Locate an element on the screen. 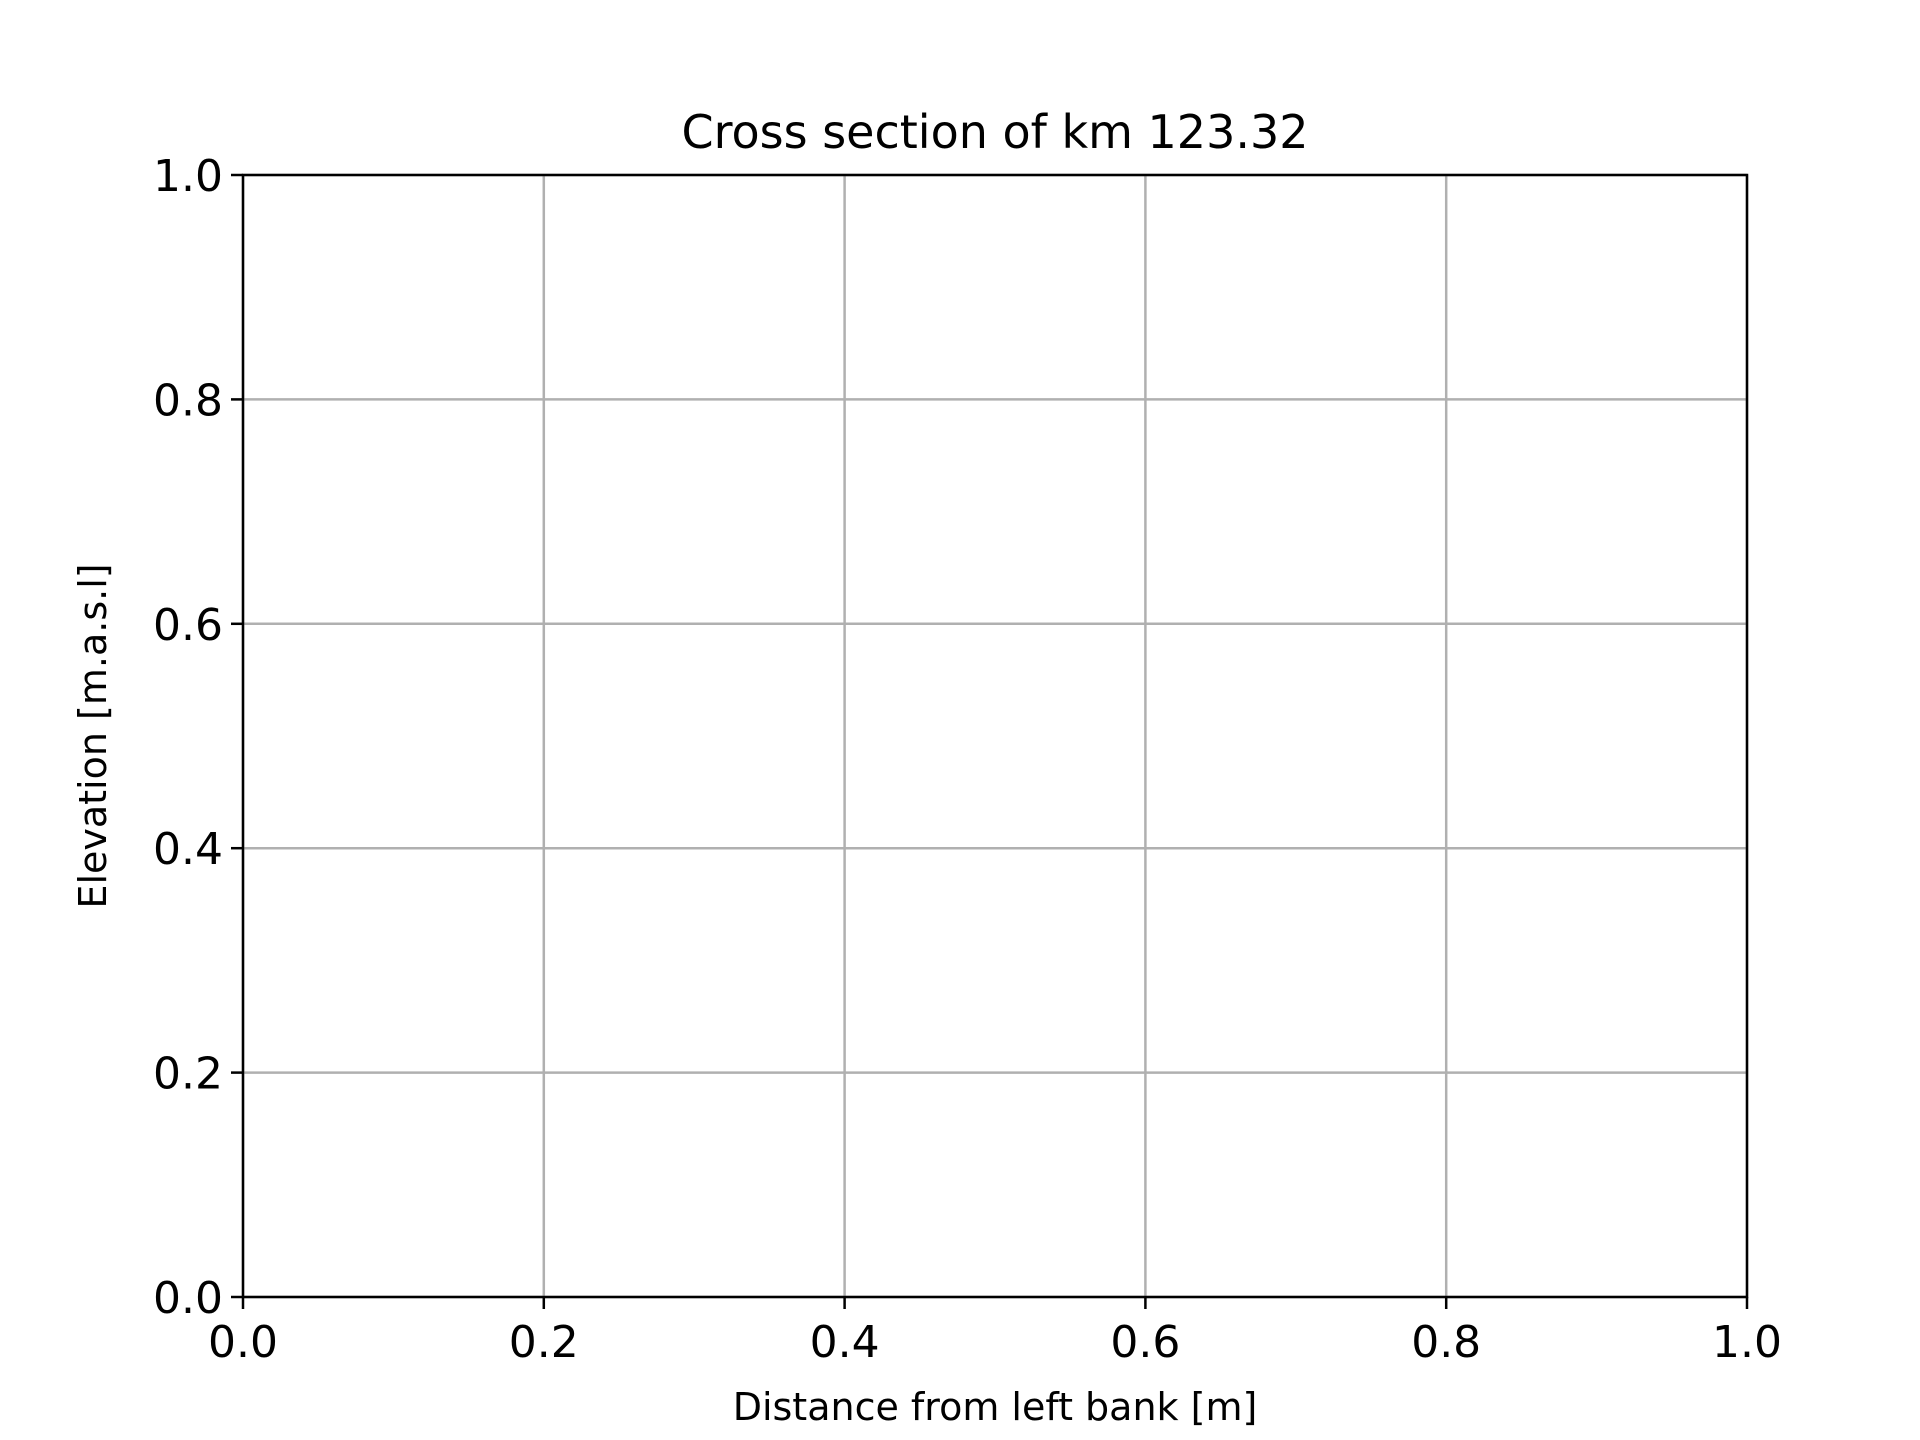 The image size is (1920, 1440). chart-title: Cross section of km 123.32 is located at coordinates (995, 132).